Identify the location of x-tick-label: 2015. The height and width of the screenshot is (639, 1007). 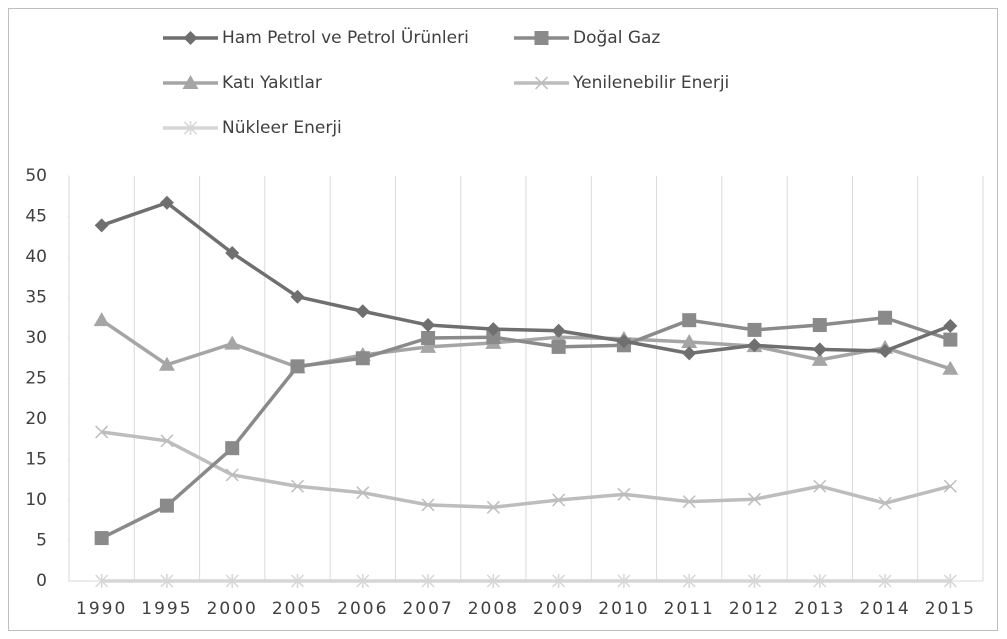
(950, 609).